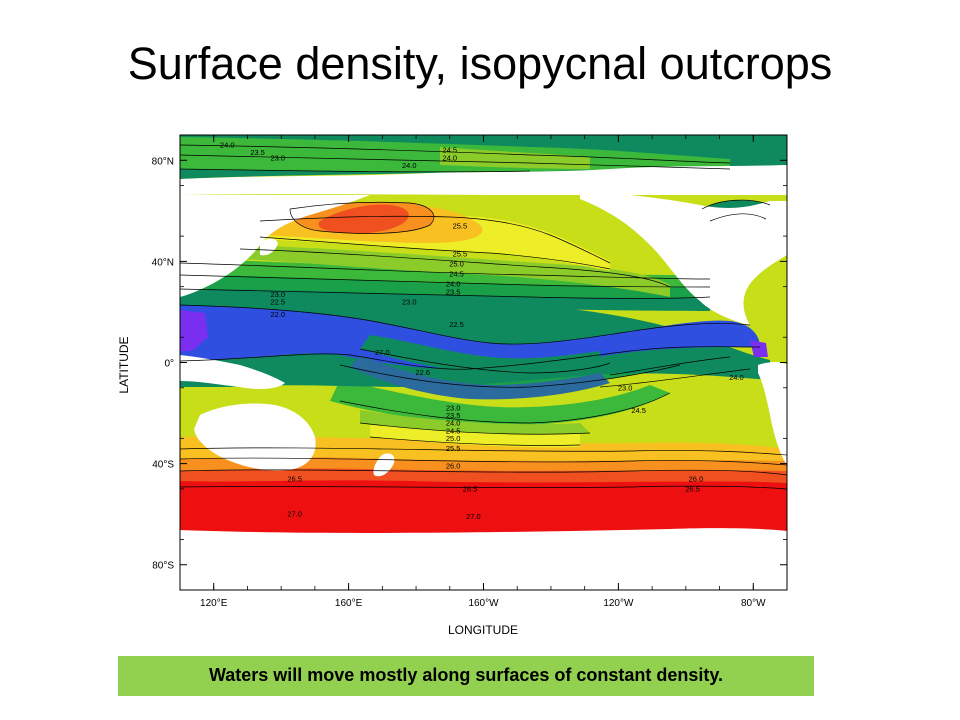  Describe the element at coordinates (269, 247) in the screenshot. I see `land-japan` at that location.